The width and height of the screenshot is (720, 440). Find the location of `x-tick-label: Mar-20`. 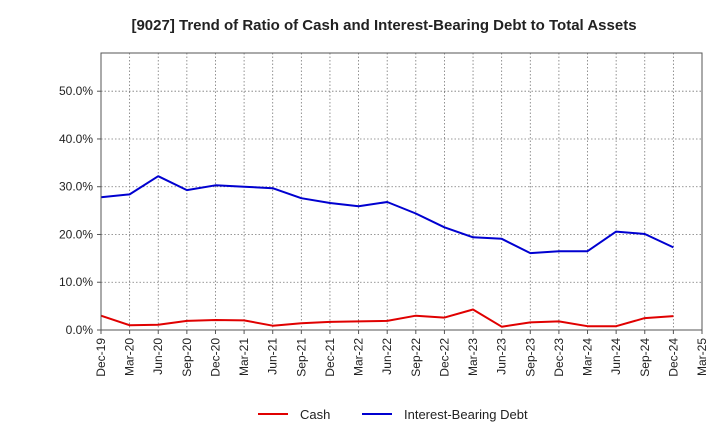

x-tick-label: Mar-20 is located at coordinates (130, 357).